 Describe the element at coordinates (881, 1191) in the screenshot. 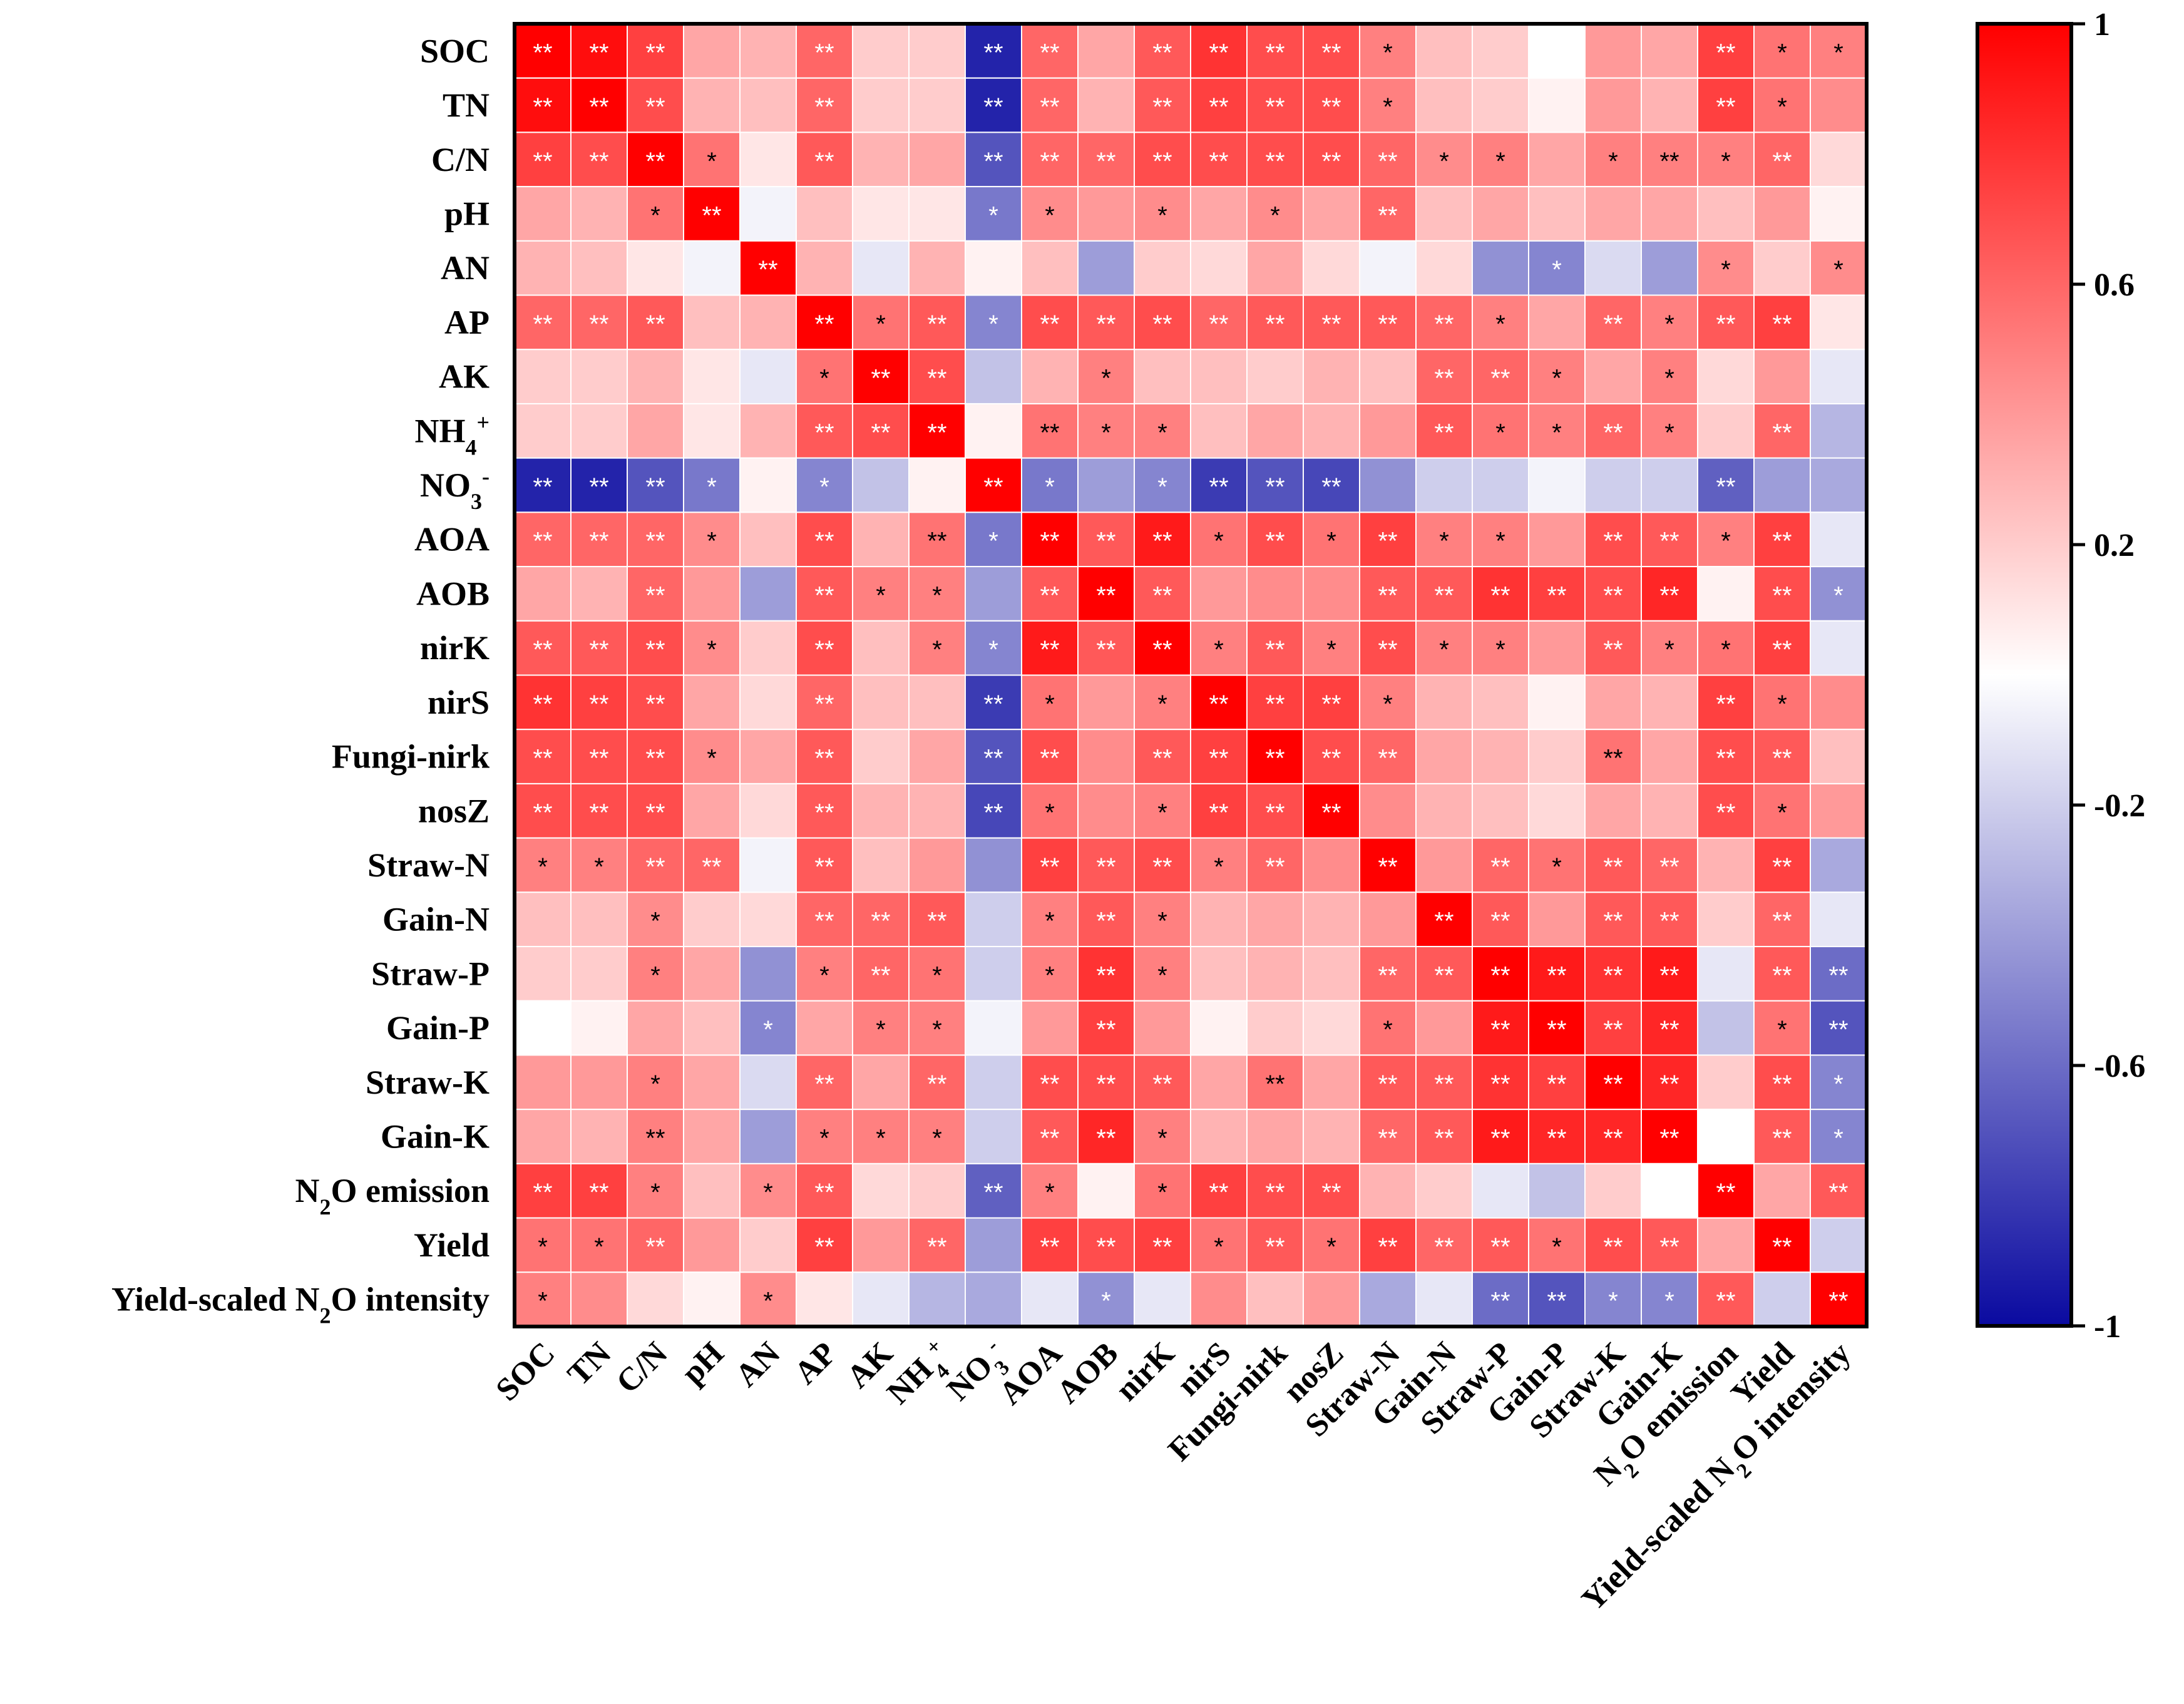

I see `heatmap-cell-n2o-emission-ak` at that location.